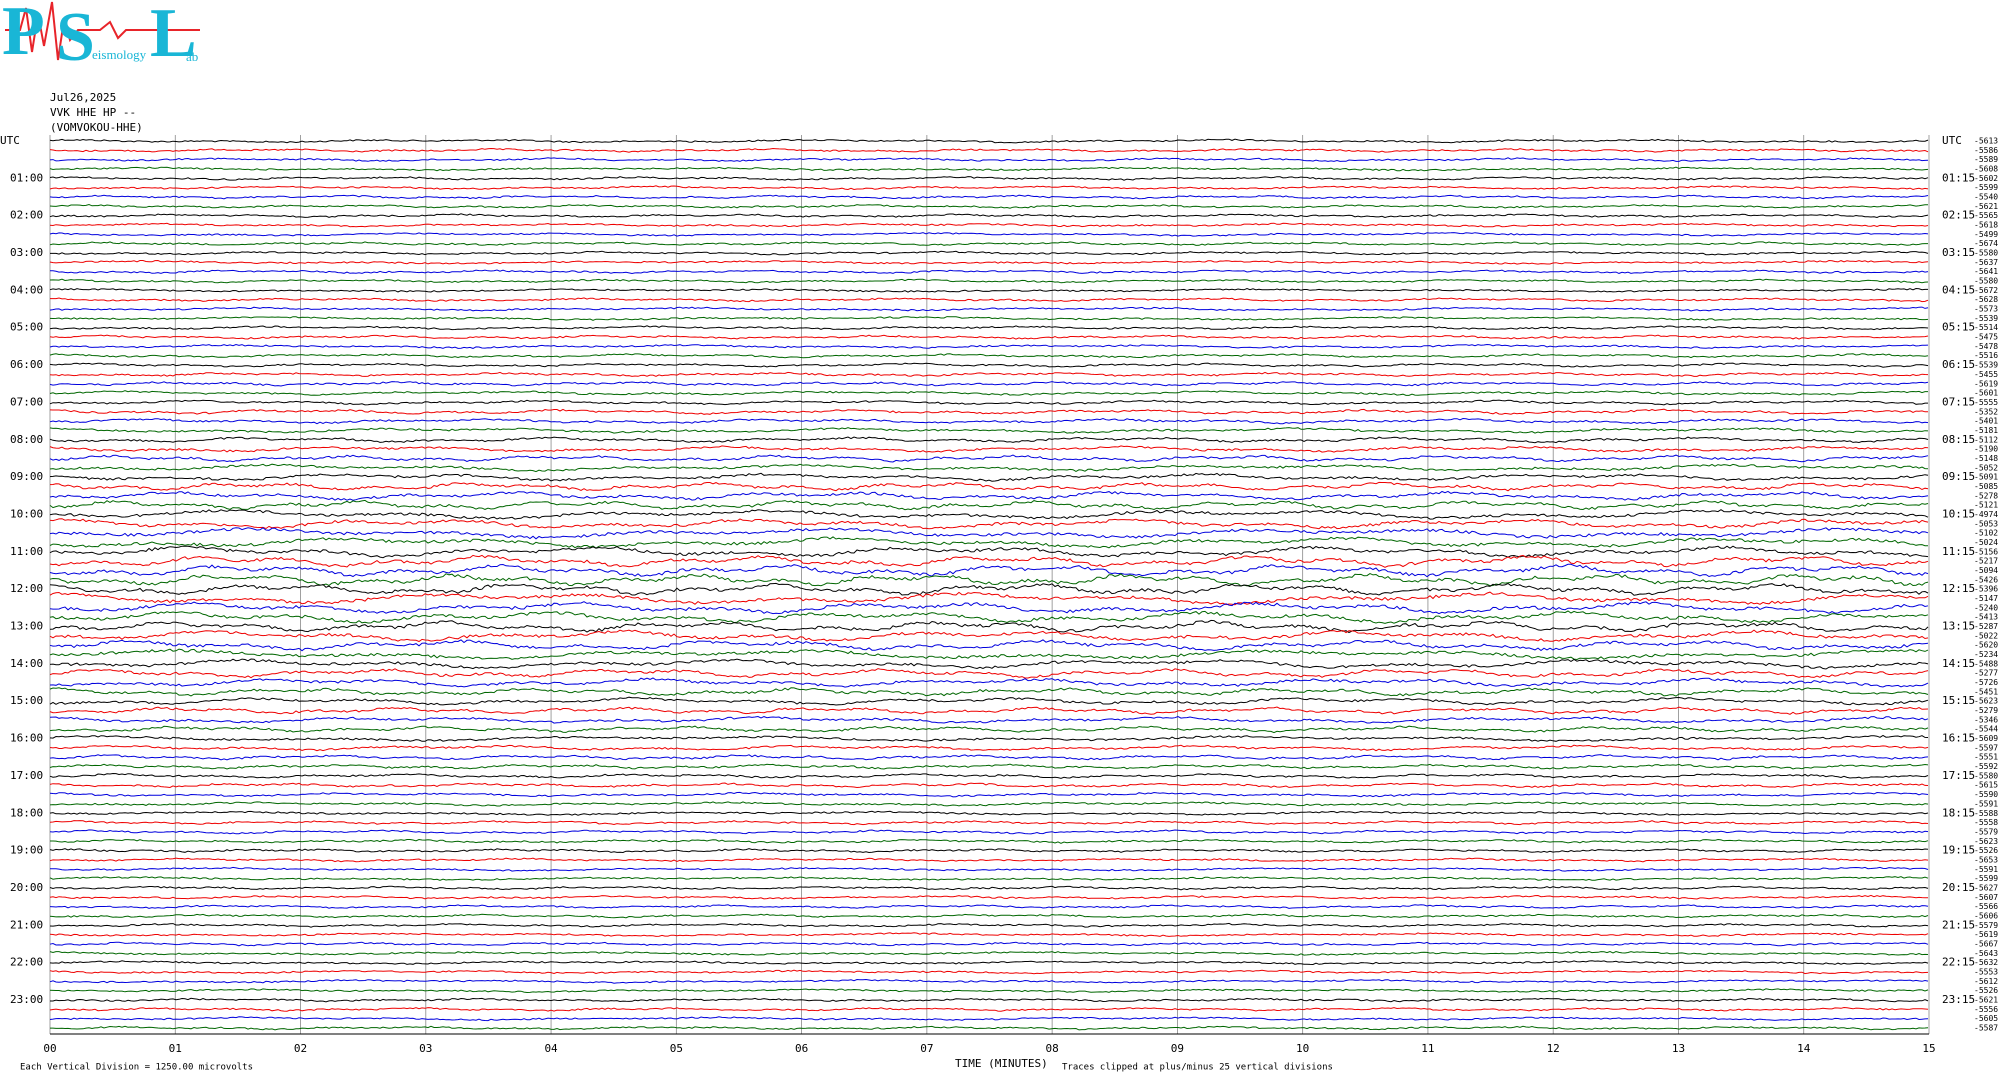 Image resolution: width=2010 pixels, height=1080 pixels. I want to click on hour-label: 01:00, so click(26, 177).